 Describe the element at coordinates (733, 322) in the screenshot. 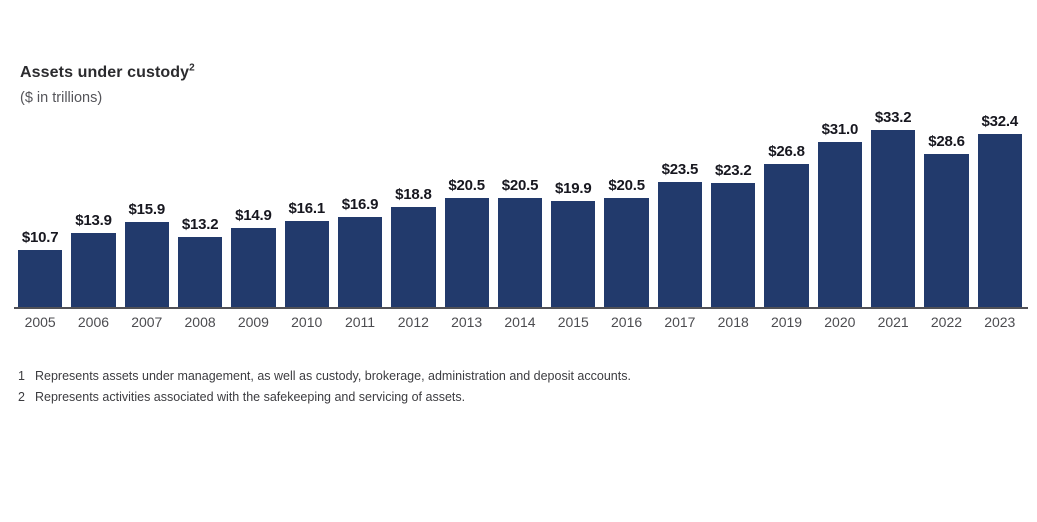

I see `x-tick-2018: 2018` at that location.